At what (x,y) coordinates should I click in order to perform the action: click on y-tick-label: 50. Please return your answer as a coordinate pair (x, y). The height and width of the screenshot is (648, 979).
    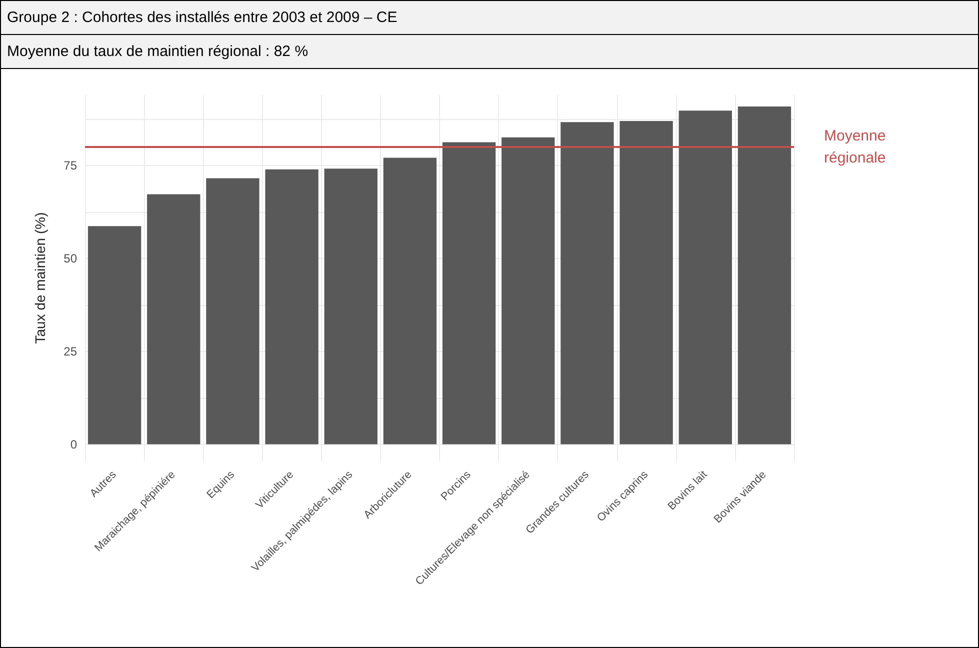
    Looking at the image, I should click on (71, 258).